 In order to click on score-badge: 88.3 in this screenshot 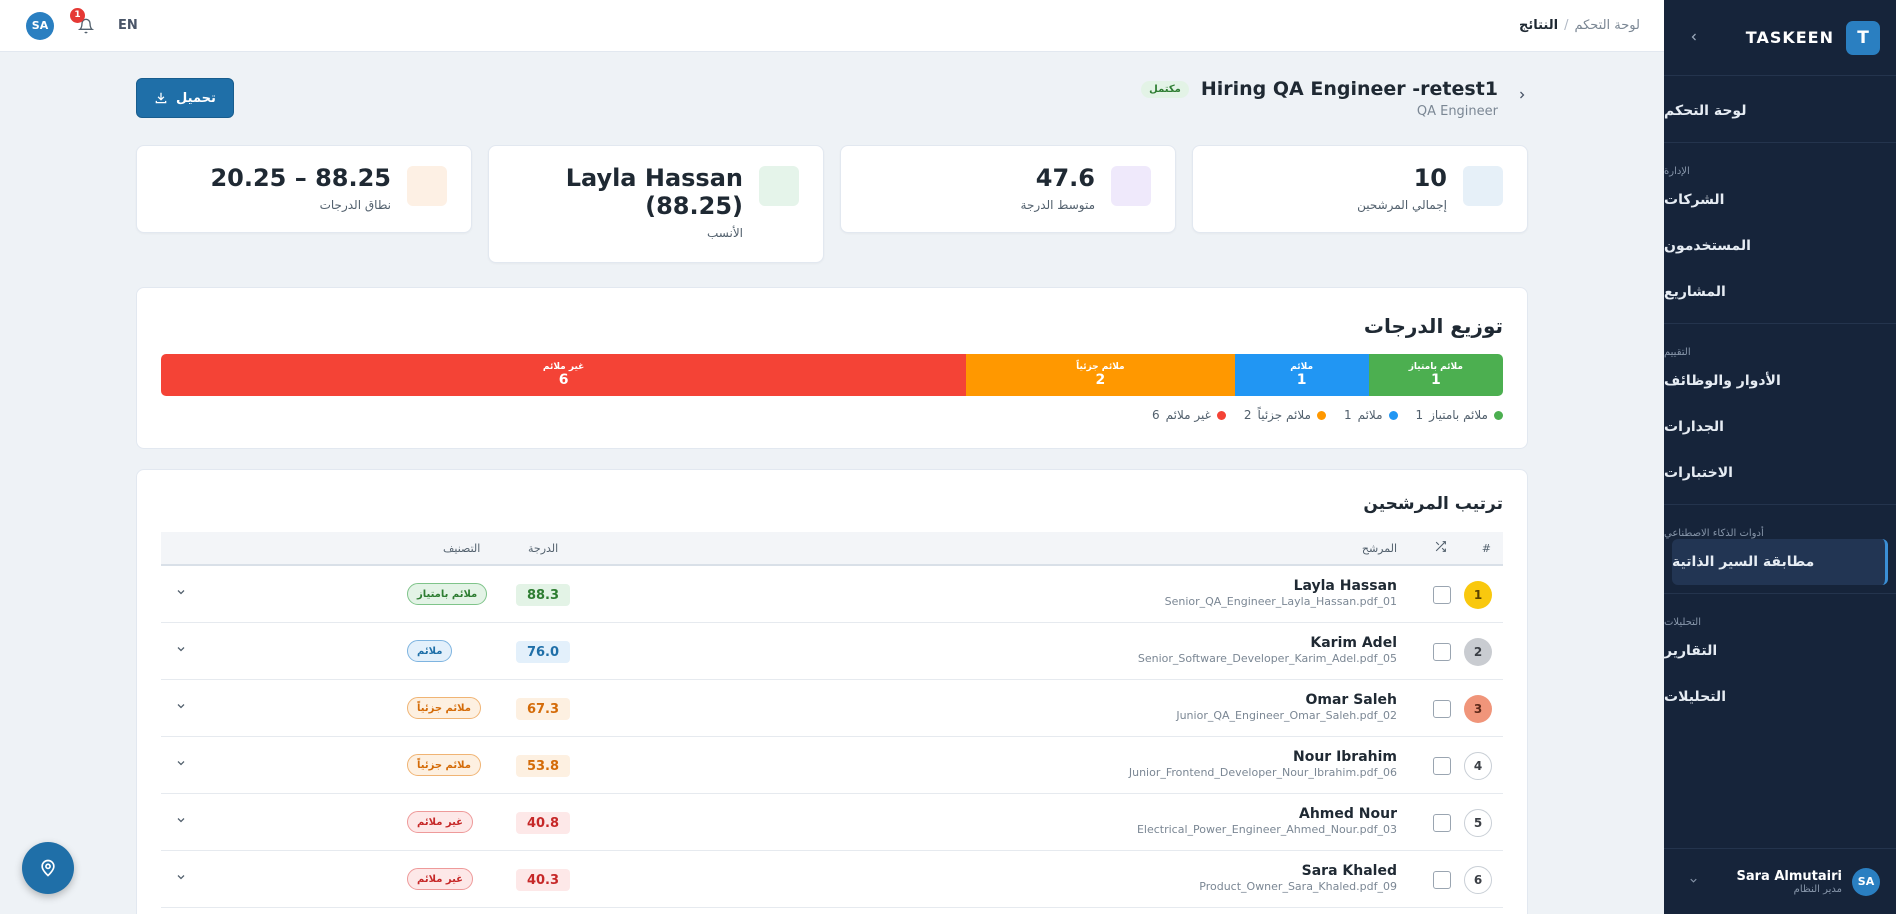, I will do `click(543, 595)`.